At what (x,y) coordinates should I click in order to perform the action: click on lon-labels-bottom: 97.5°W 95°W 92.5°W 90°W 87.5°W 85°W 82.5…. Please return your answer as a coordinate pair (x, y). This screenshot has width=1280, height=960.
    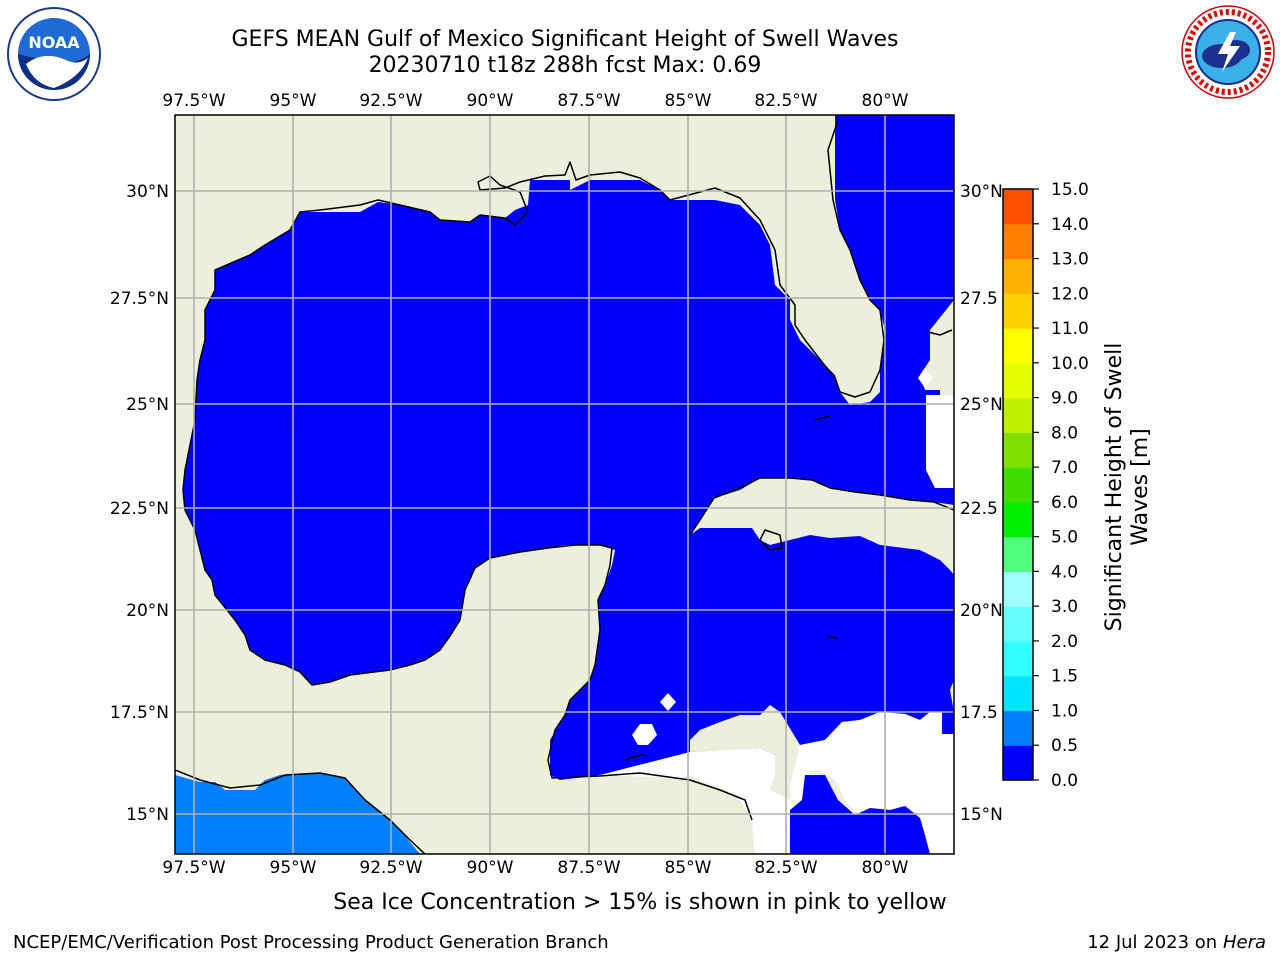
    Looking at the image, I should click on (535, 868).